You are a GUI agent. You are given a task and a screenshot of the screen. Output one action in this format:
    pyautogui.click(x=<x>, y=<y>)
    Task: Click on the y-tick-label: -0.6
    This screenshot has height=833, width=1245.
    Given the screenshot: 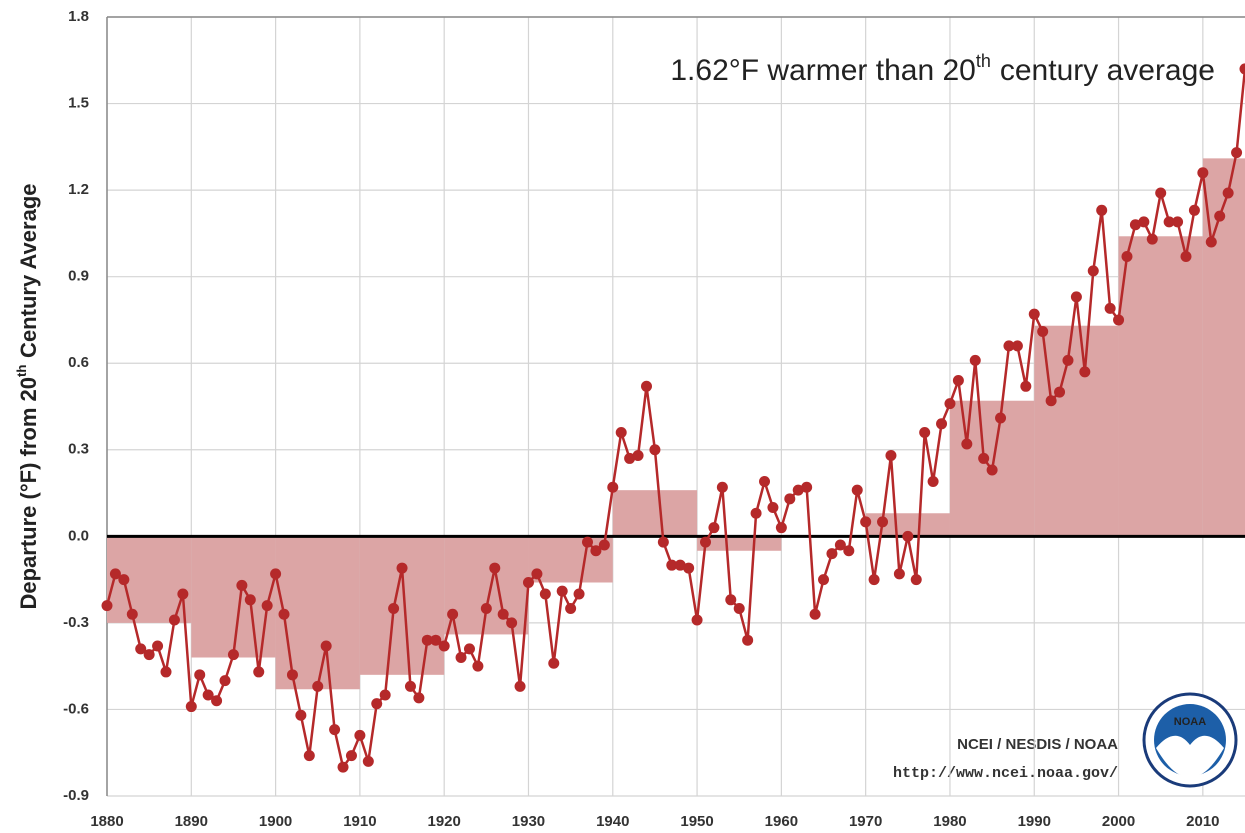 What is the action you would take?
    pyautogui.click(x=76, y=708)
    